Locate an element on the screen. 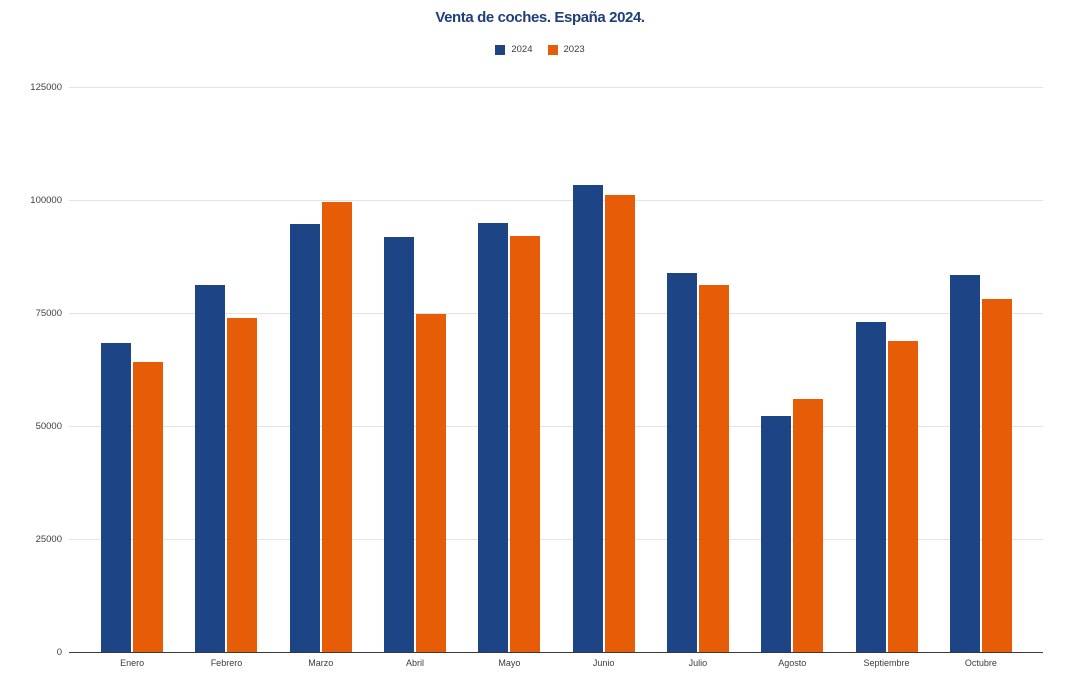  x-tick-label-octubre: Octubre is located at coordinates (980, 663).